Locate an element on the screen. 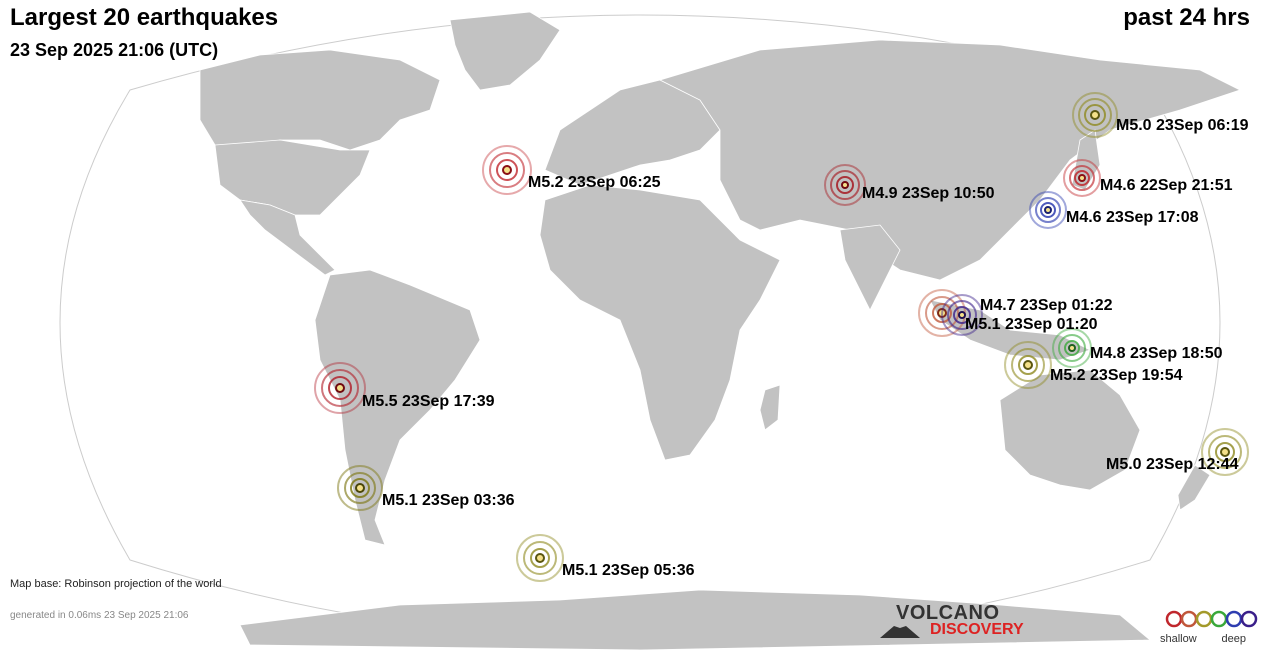 The height and width of the screenshot is (650, 1280). depth-legend-rings is located at coordinates (1211, 619).